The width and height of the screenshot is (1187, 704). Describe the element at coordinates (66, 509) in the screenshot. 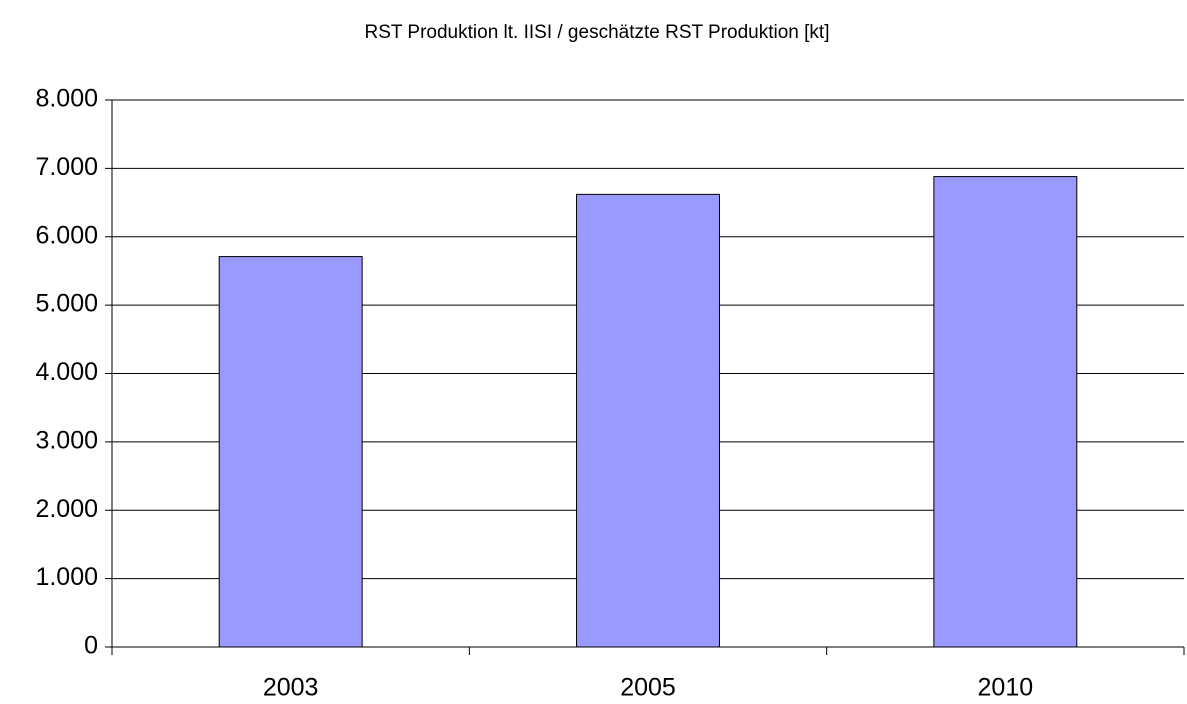

I see `y-tick-label: 2.000` at that location.